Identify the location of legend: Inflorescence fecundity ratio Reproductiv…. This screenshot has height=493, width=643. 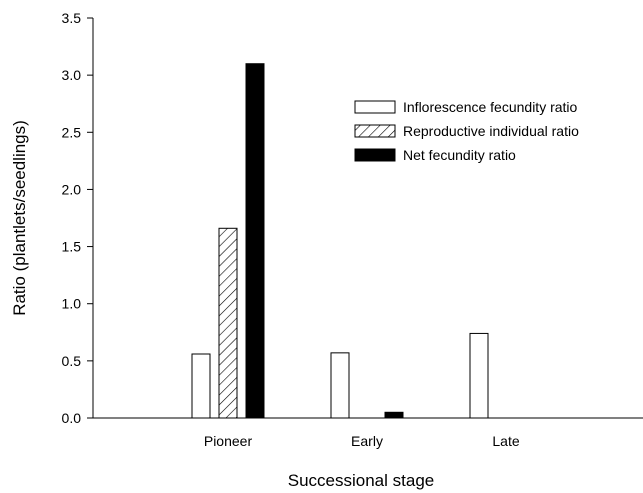
(466, 131).